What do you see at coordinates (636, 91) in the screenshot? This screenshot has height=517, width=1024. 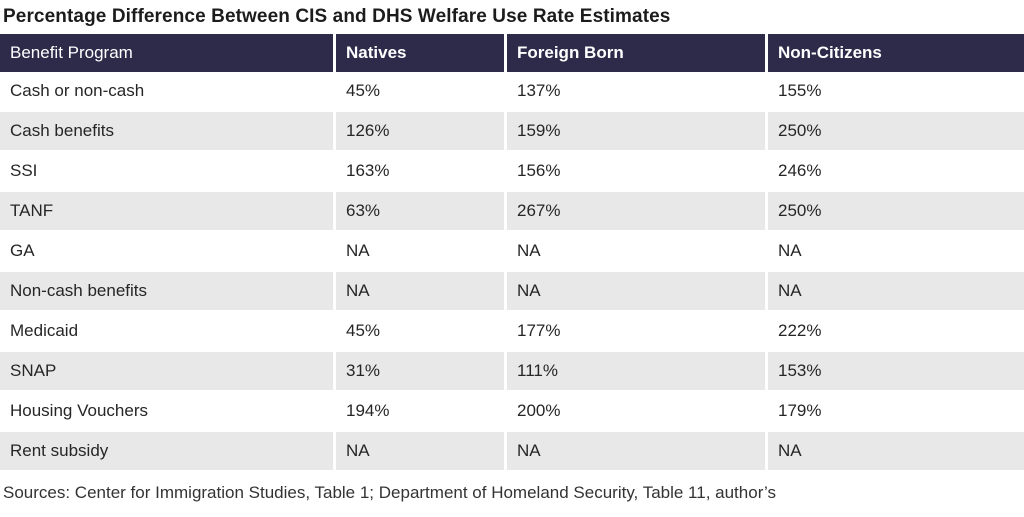 I see `foreign-born-value-cell: 137%` at bounding box center [636, 91].